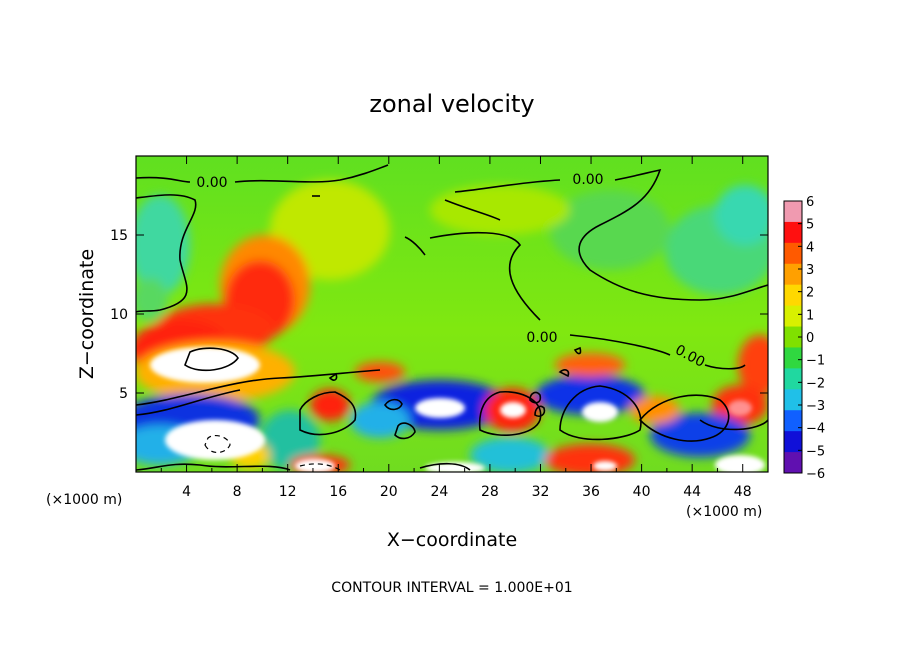  Describe the element at coordinates (743, 492) in the screenshot. I see `x-tick-label: 48` at that location.